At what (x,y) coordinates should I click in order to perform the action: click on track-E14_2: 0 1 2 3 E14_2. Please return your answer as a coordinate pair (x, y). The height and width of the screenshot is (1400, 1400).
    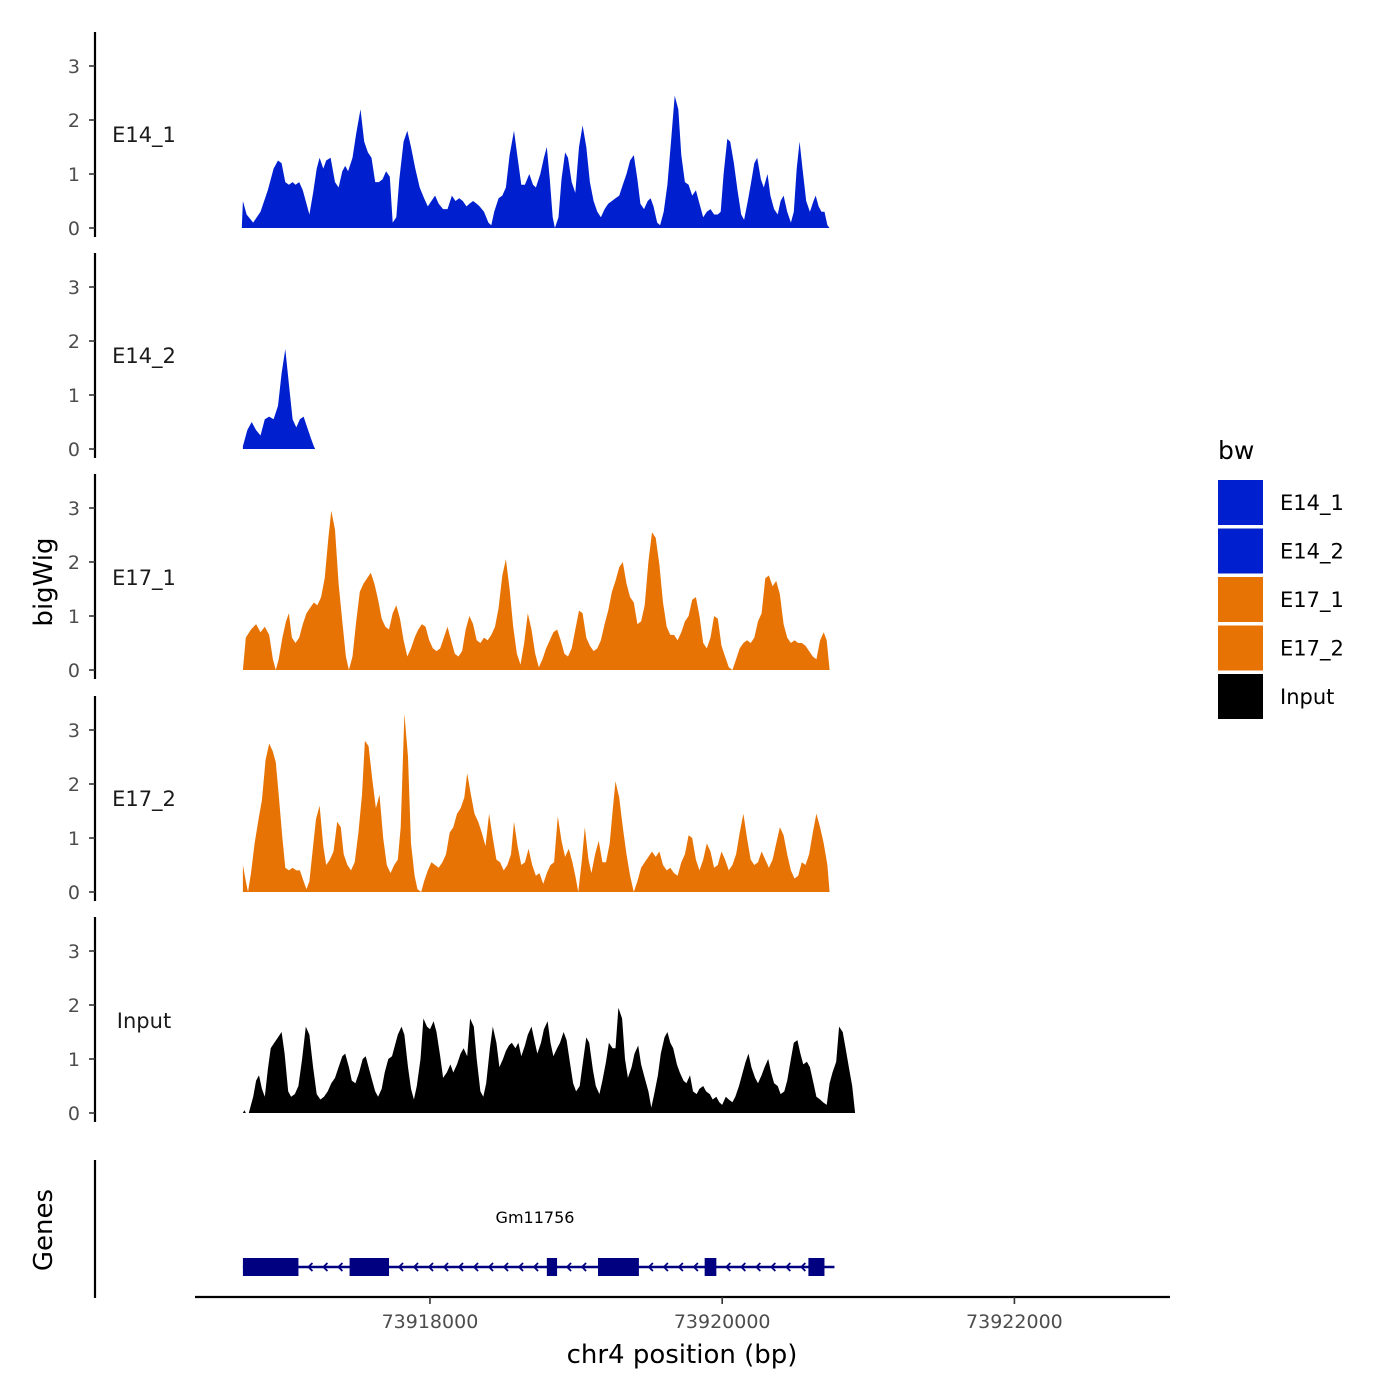
    Looking at the image, I should click on (192, 357).